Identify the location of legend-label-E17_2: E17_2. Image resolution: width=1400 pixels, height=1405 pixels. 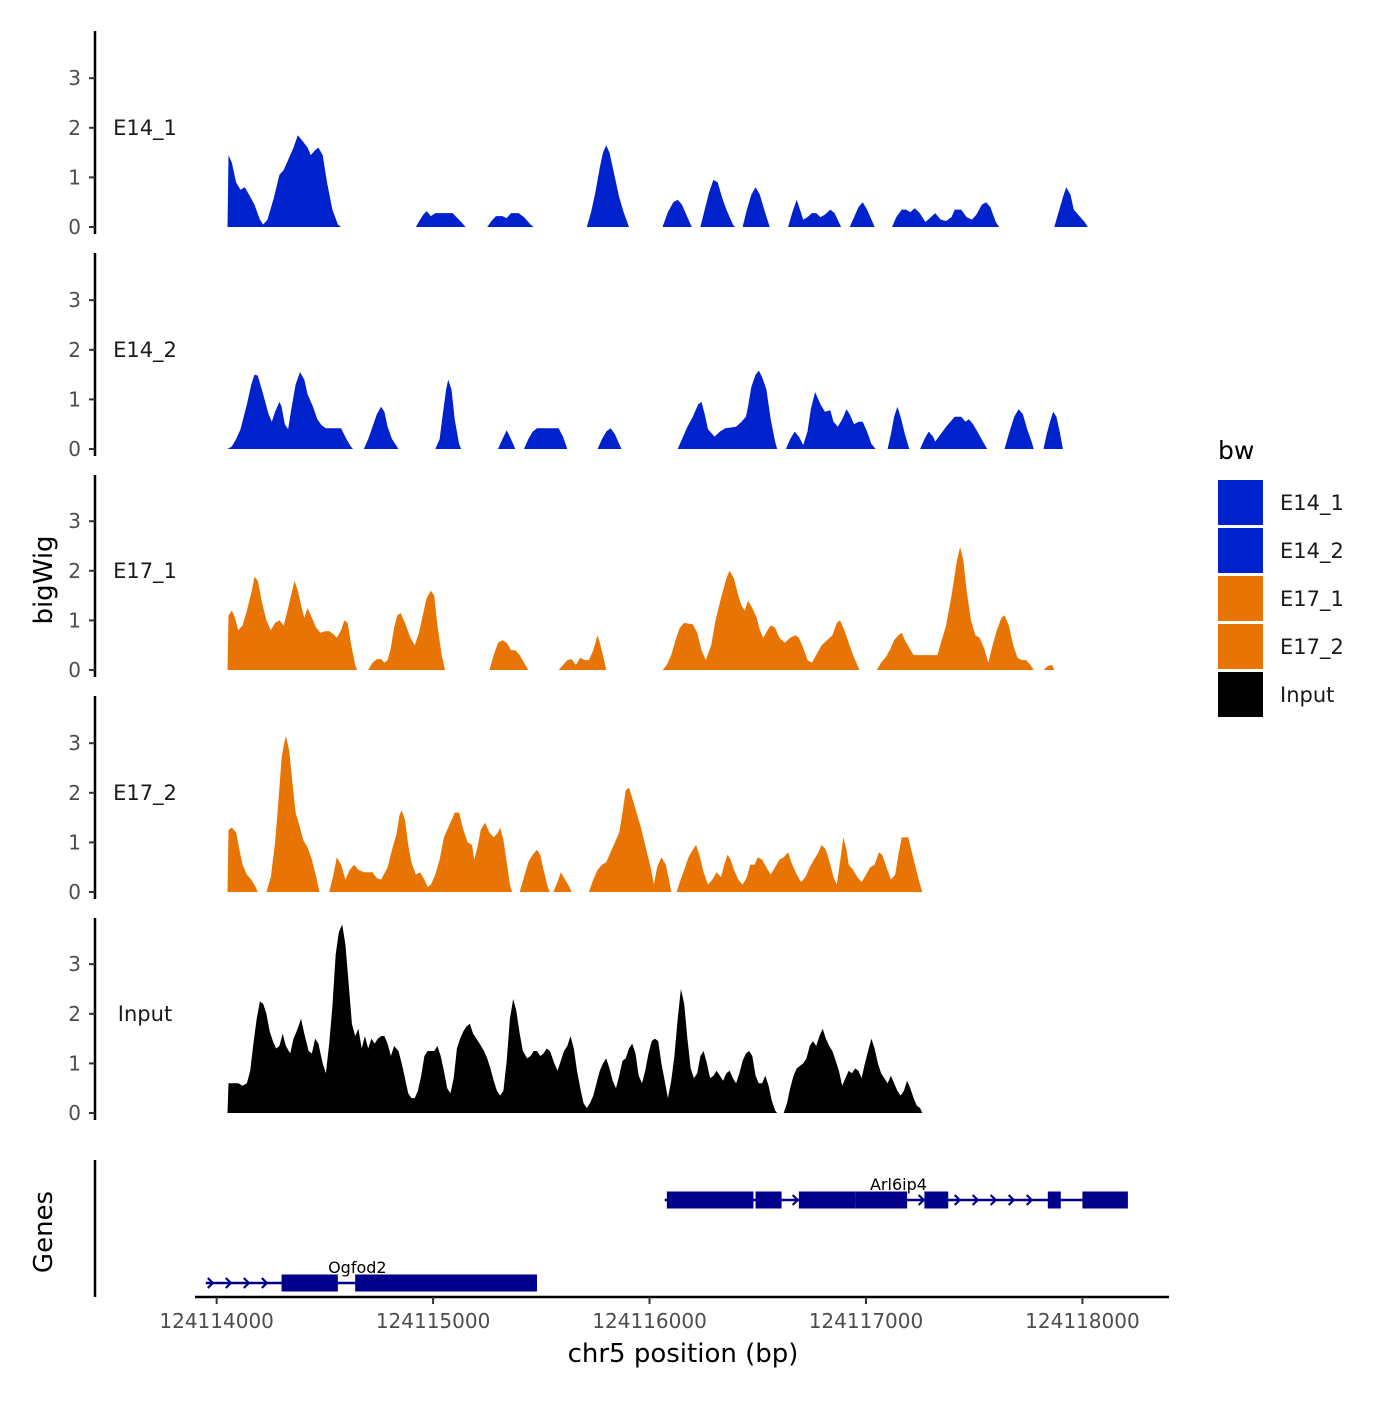
(1312, 647).